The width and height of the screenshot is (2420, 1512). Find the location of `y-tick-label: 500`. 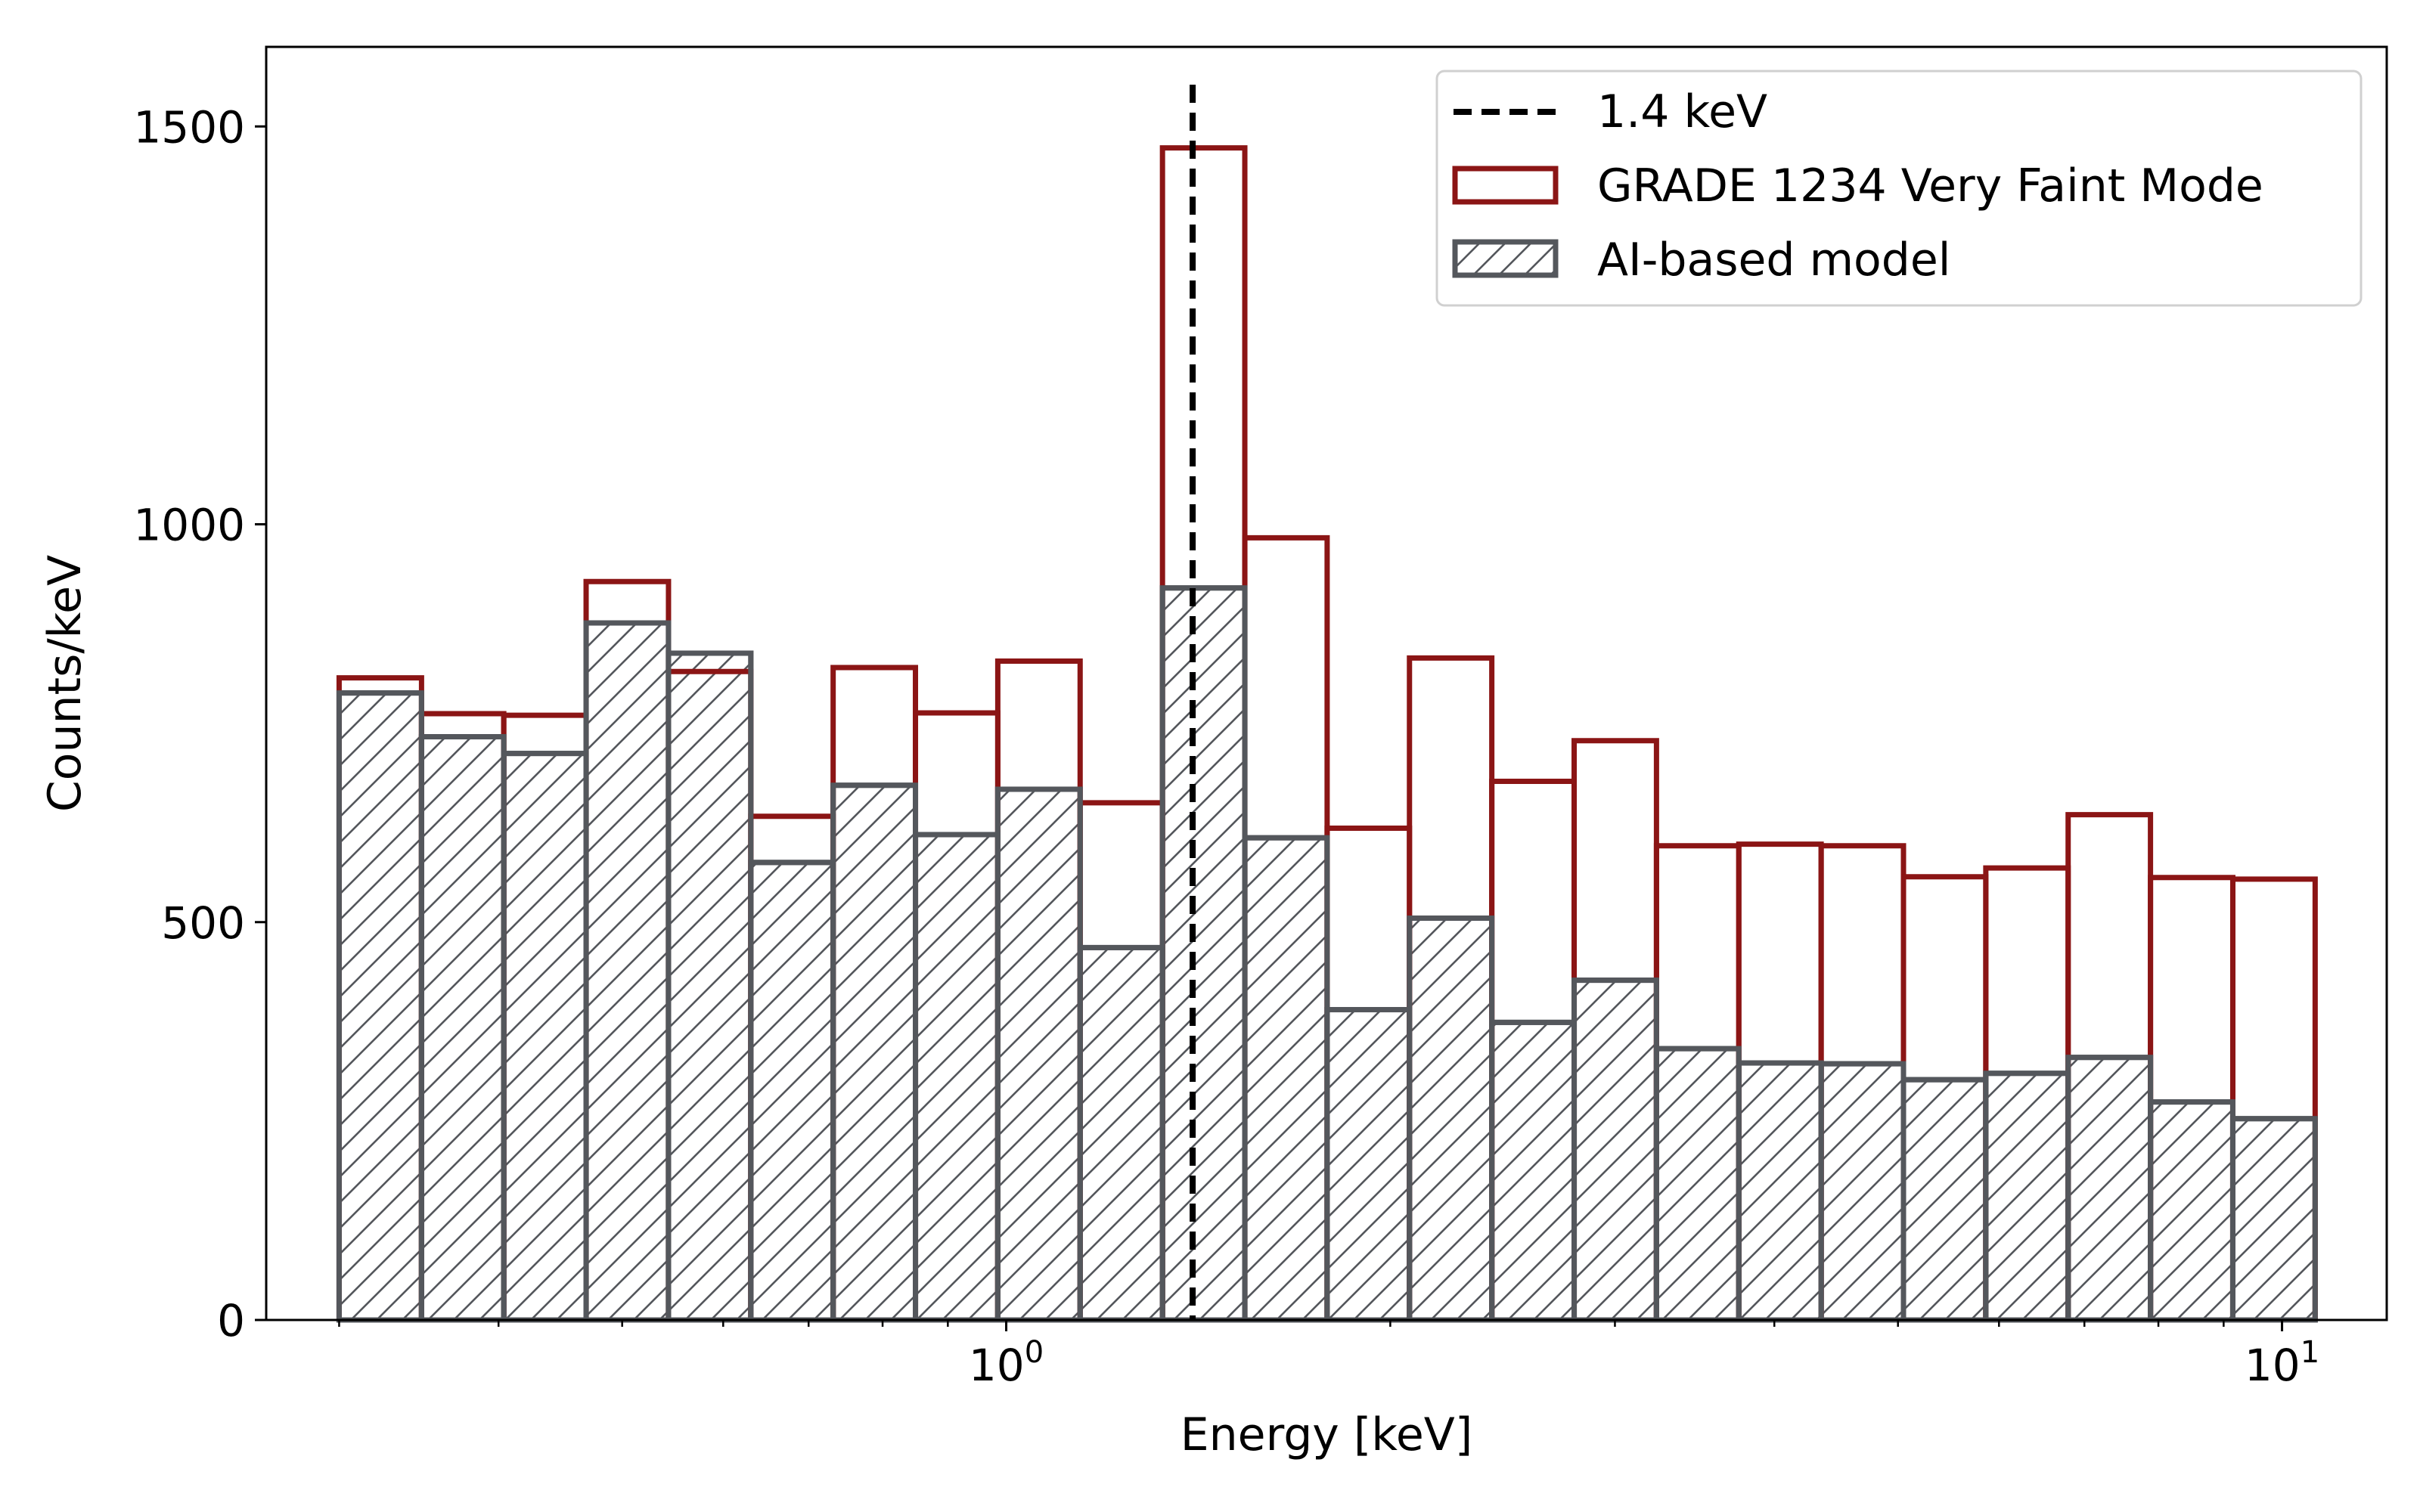

y-tick-label: 500 is located at coordinates (203, 923).